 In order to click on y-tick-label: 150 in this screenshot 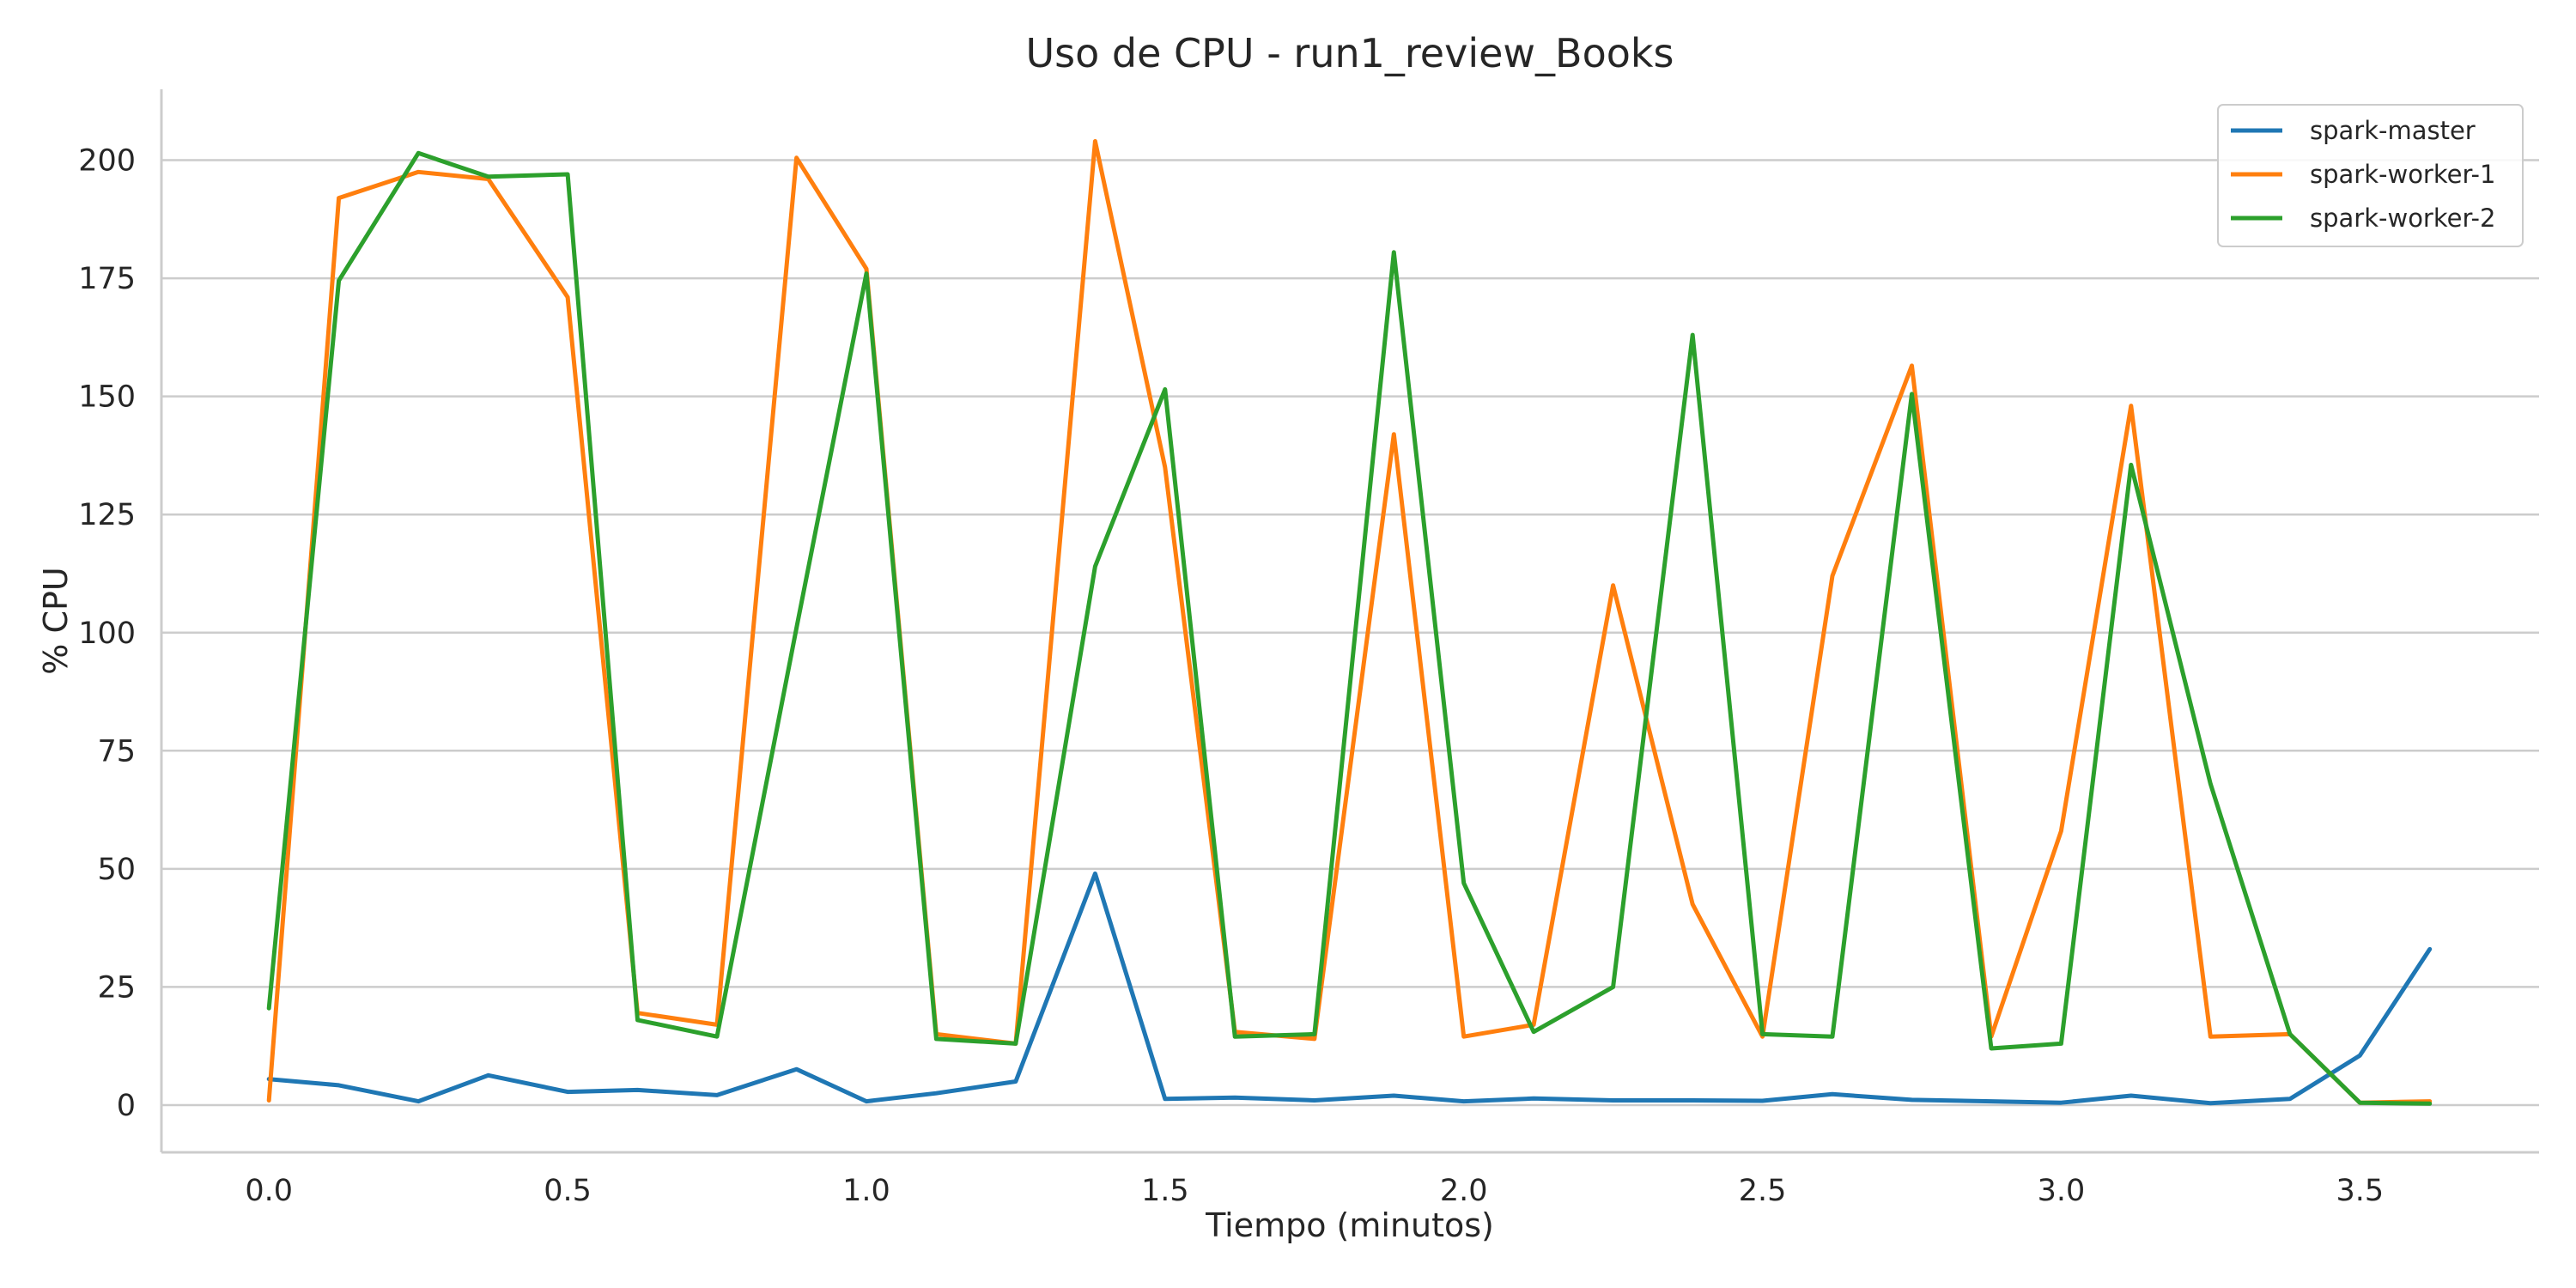, I will do `click(107, 398)`.